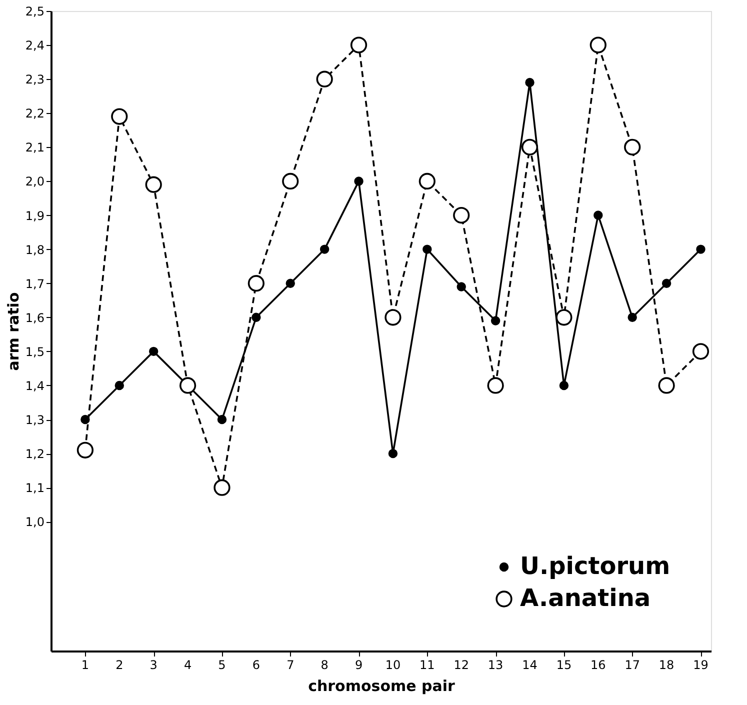 The width and height of the screenshot is (747, 705). I want to click on y-tick-label: 2,3, so click(34, 79).